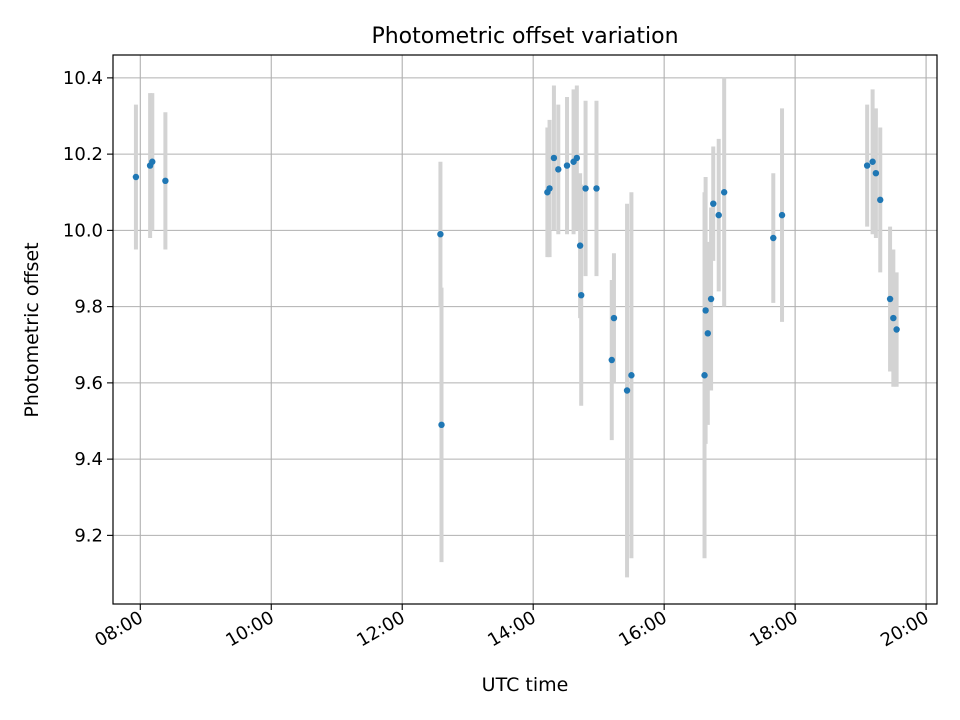  I want to click on x-axis-label: UTC time, so click(525, 685).